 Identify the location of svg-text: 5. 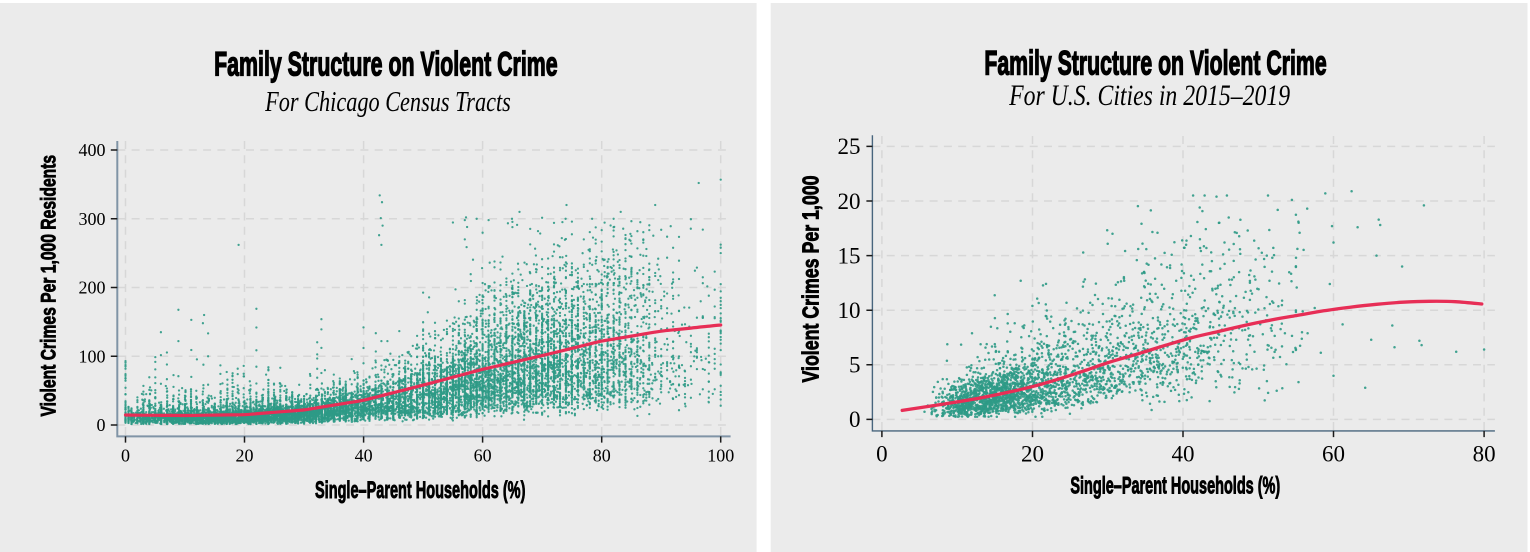
(855, 365).